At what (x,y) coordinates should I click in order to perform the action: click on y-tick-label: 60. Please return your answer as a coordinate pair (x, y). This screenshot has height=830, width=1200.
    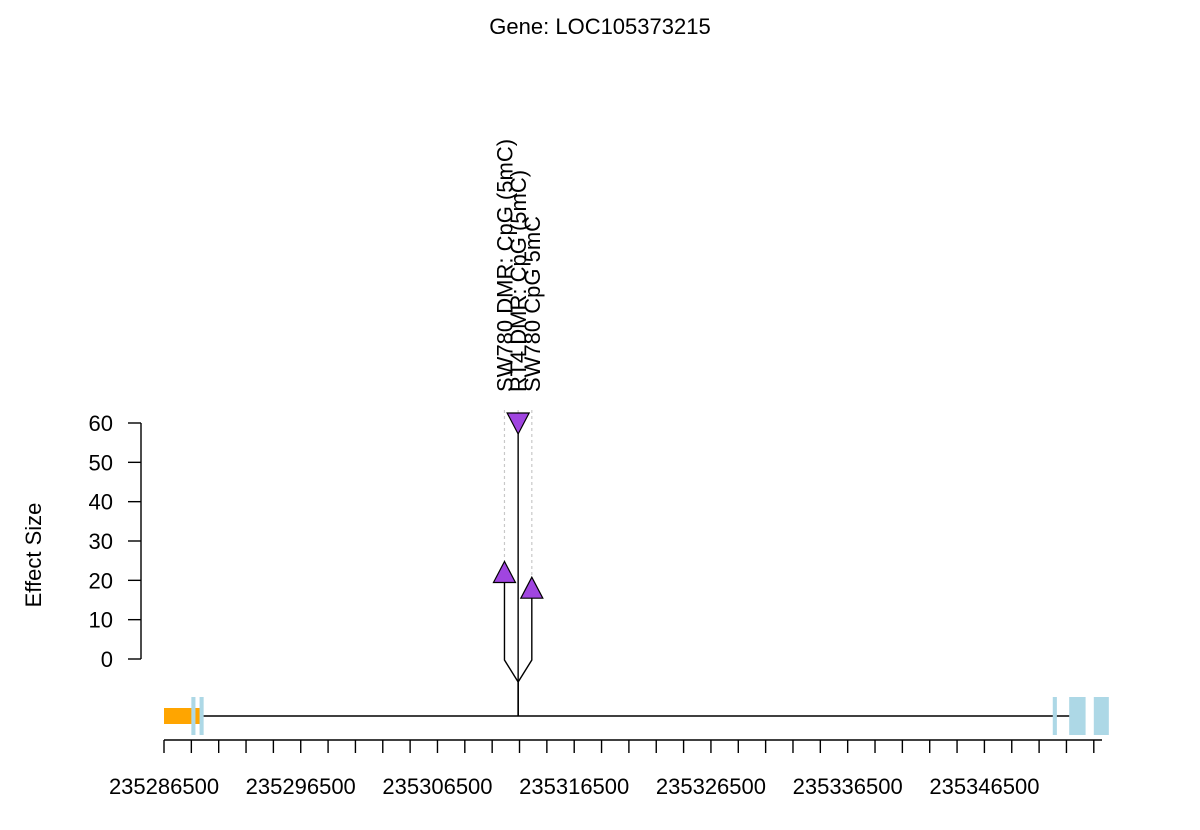
    Looking at the image, I should click on (101, 423).